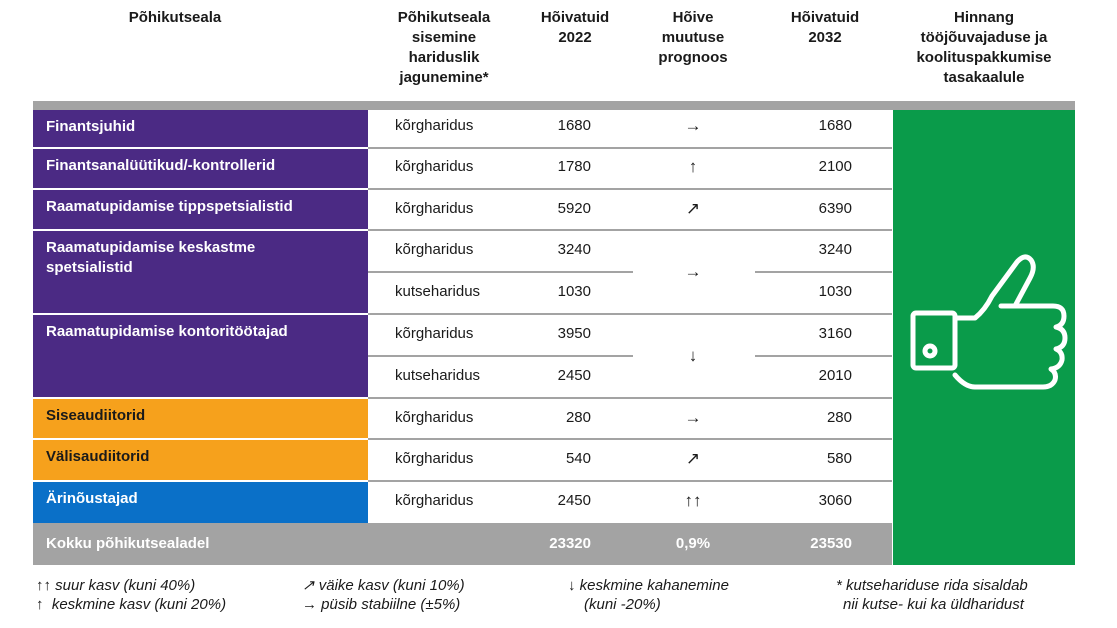  I want to click on employed-2022: 3240, so click(574, 249).